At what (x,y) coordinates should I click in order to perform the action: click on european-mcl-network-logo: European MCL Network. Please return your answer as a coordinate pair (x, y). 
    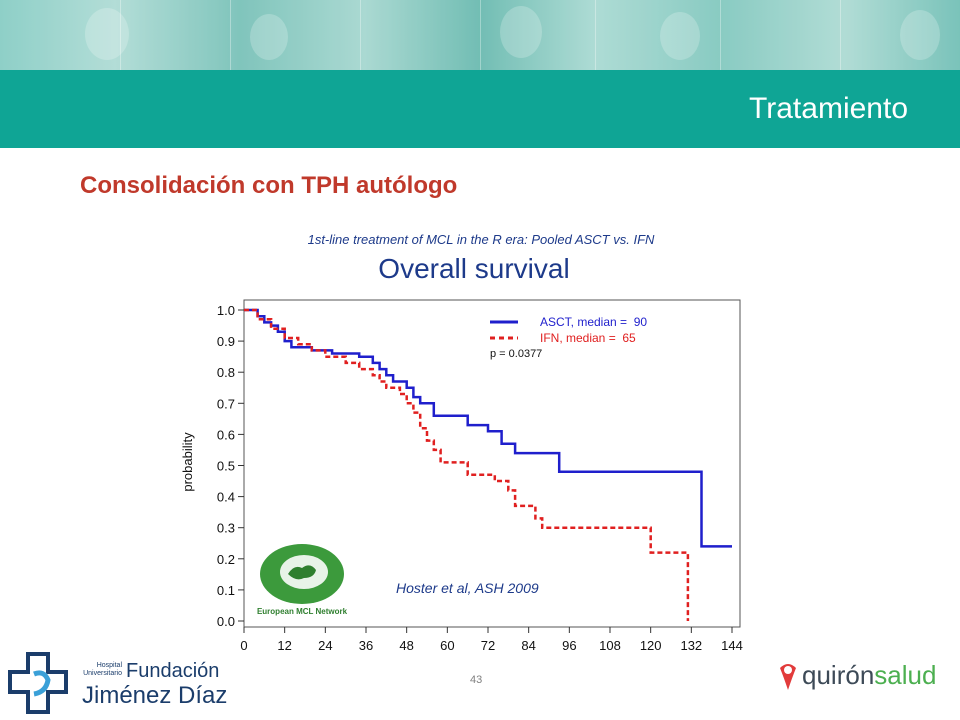
    Looking at the image, I should click on (302, 580).